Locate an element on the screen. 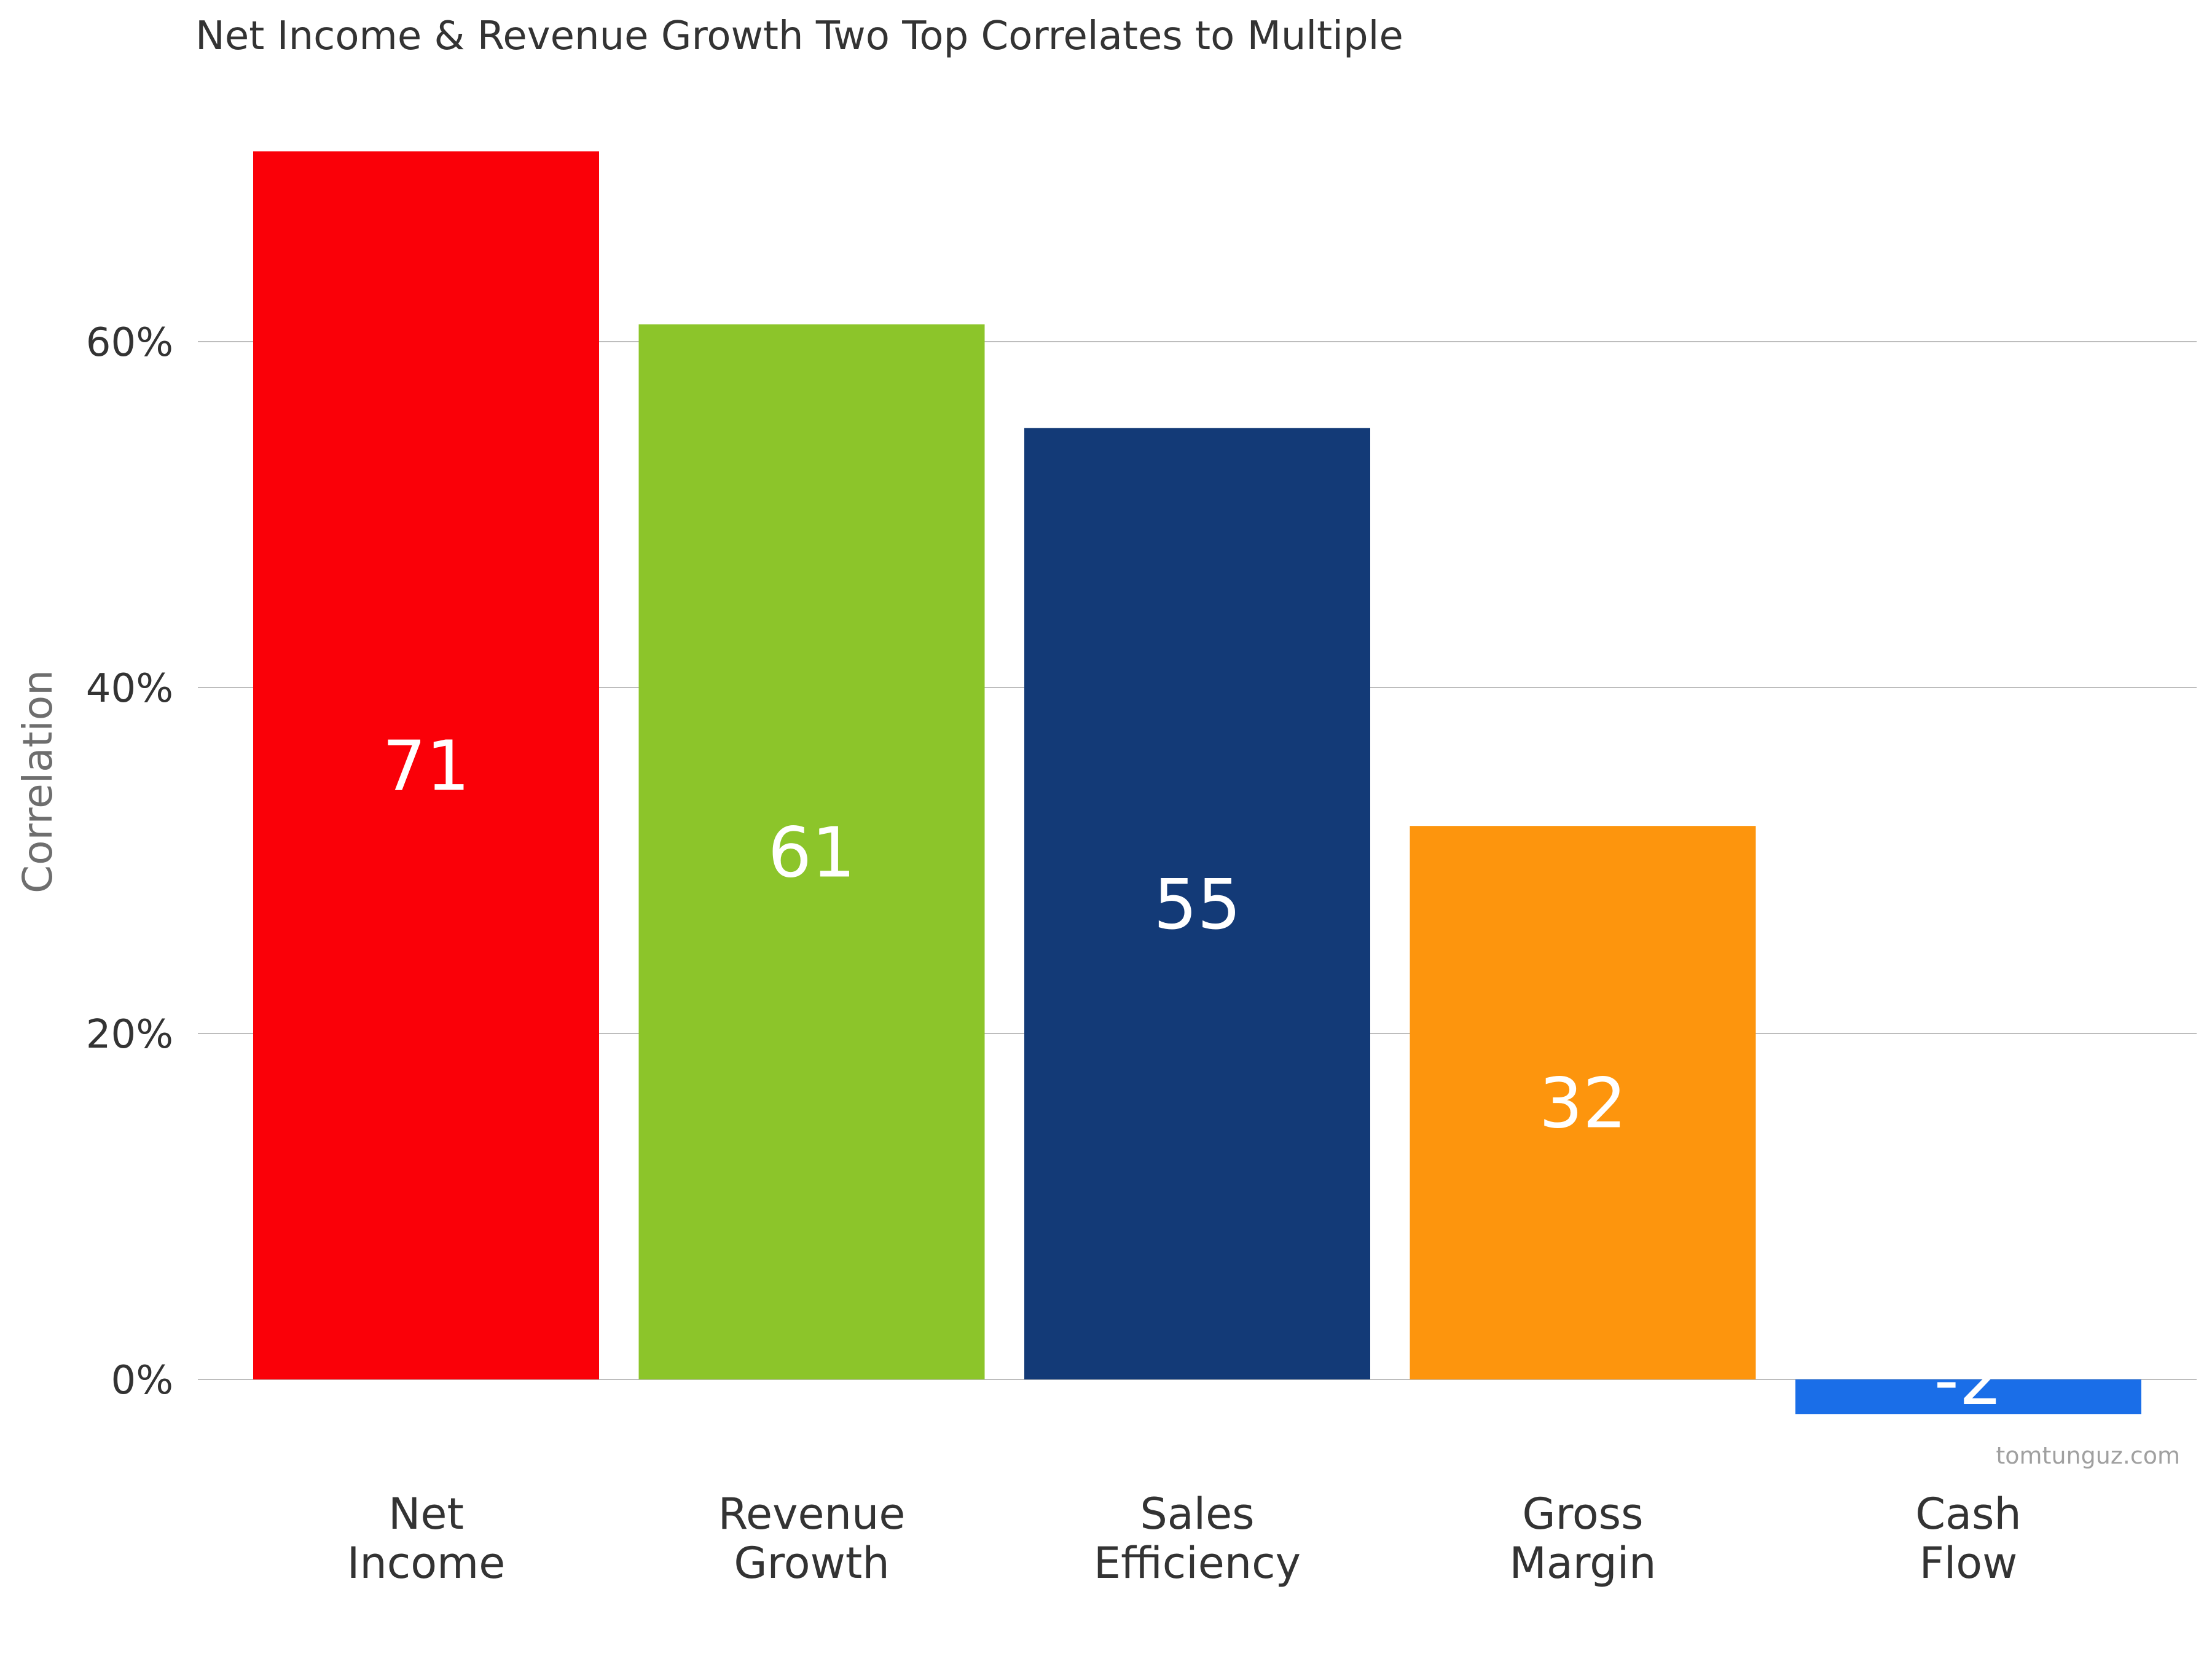  x-category-label: Flow is located at coordinates (1969, 1563).